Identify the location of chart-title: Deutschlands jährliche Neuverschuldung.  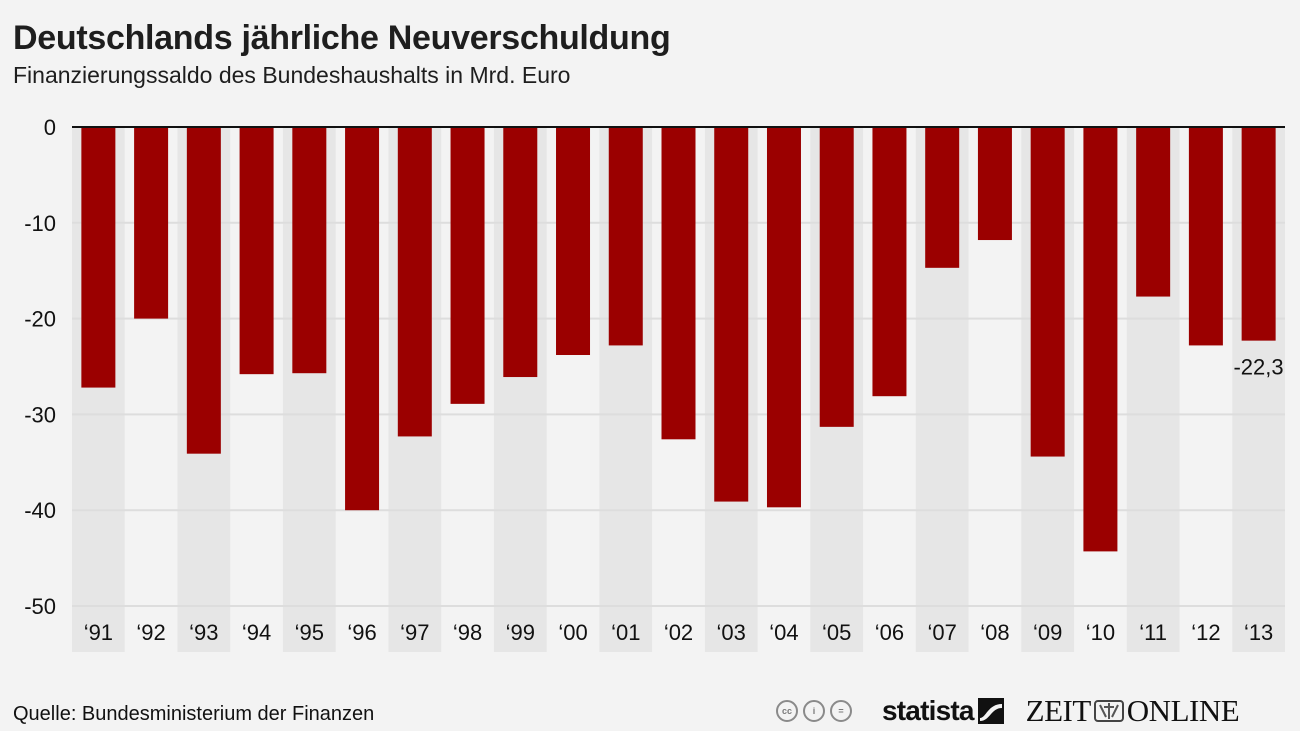
(342, 38).